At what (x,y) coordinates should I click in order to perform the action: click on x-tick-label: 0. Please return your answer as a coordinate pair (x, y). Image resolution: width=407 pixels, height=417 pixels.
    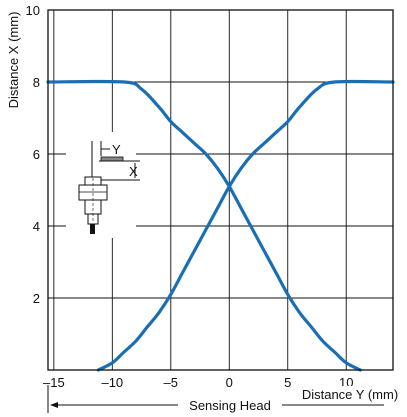
    Looking at the image, I should click on (229, 382).